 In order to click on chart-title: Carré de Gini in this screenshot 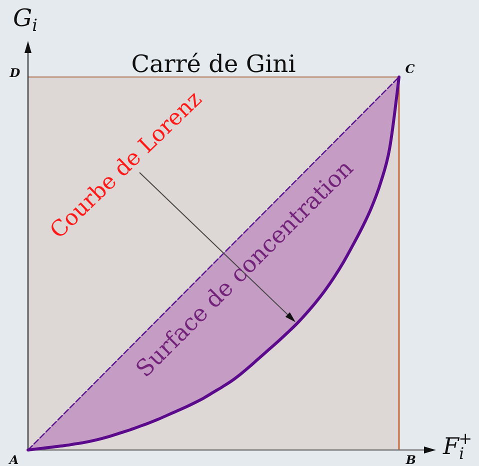, I will do `click(213, 64)`.